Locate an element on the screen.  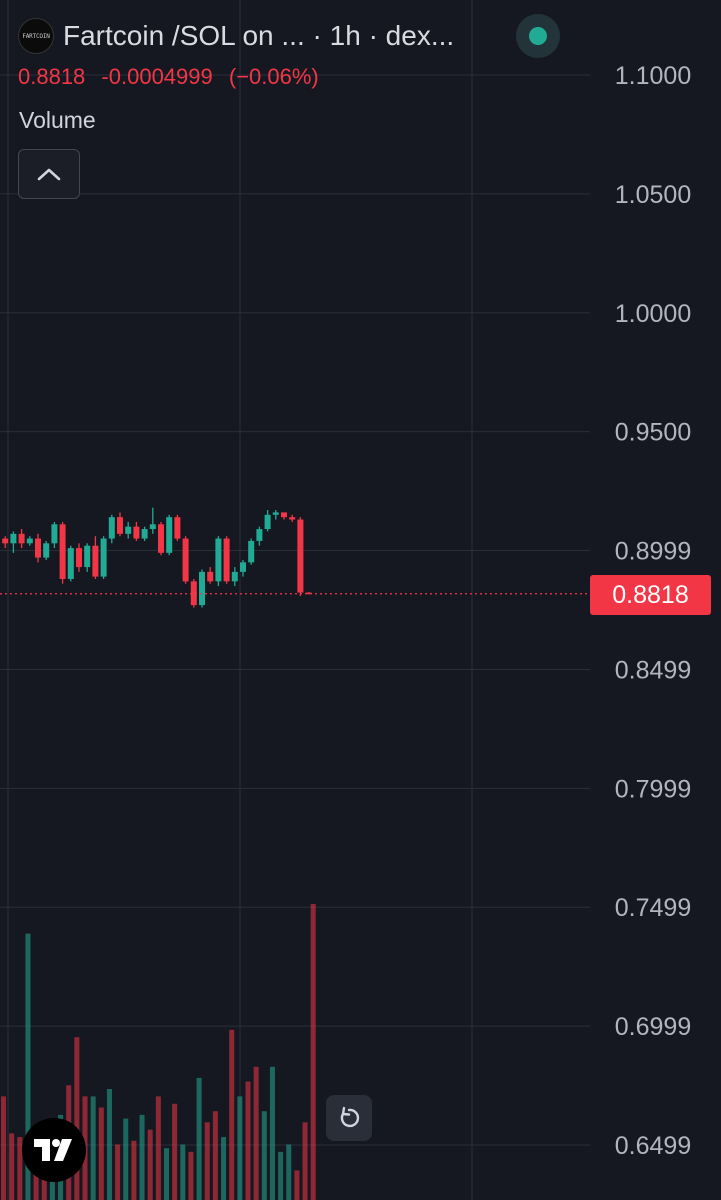
price-change: -0.0004999 is located at coordinates (157, 76).